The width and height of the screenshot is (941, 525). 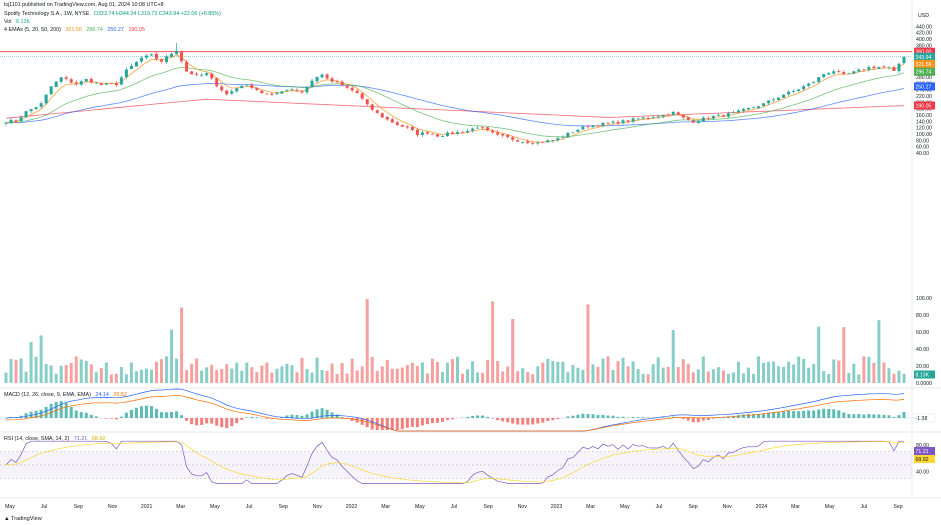 What do you see at coordinates (94, 30) in the screenshot?
I see `ema20-value: 296.74` at bounding box center [94, 30].